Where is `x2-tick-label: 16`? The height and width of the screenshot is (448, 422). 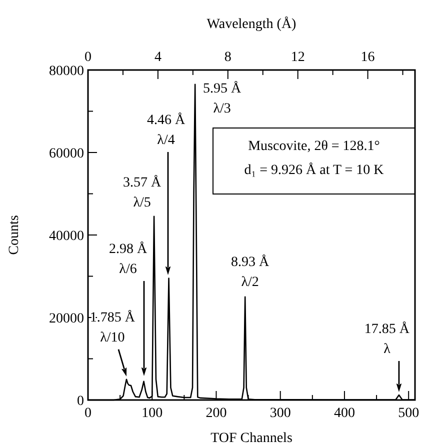
x2-tick-label: 16 is located at coordinates (367, 57).